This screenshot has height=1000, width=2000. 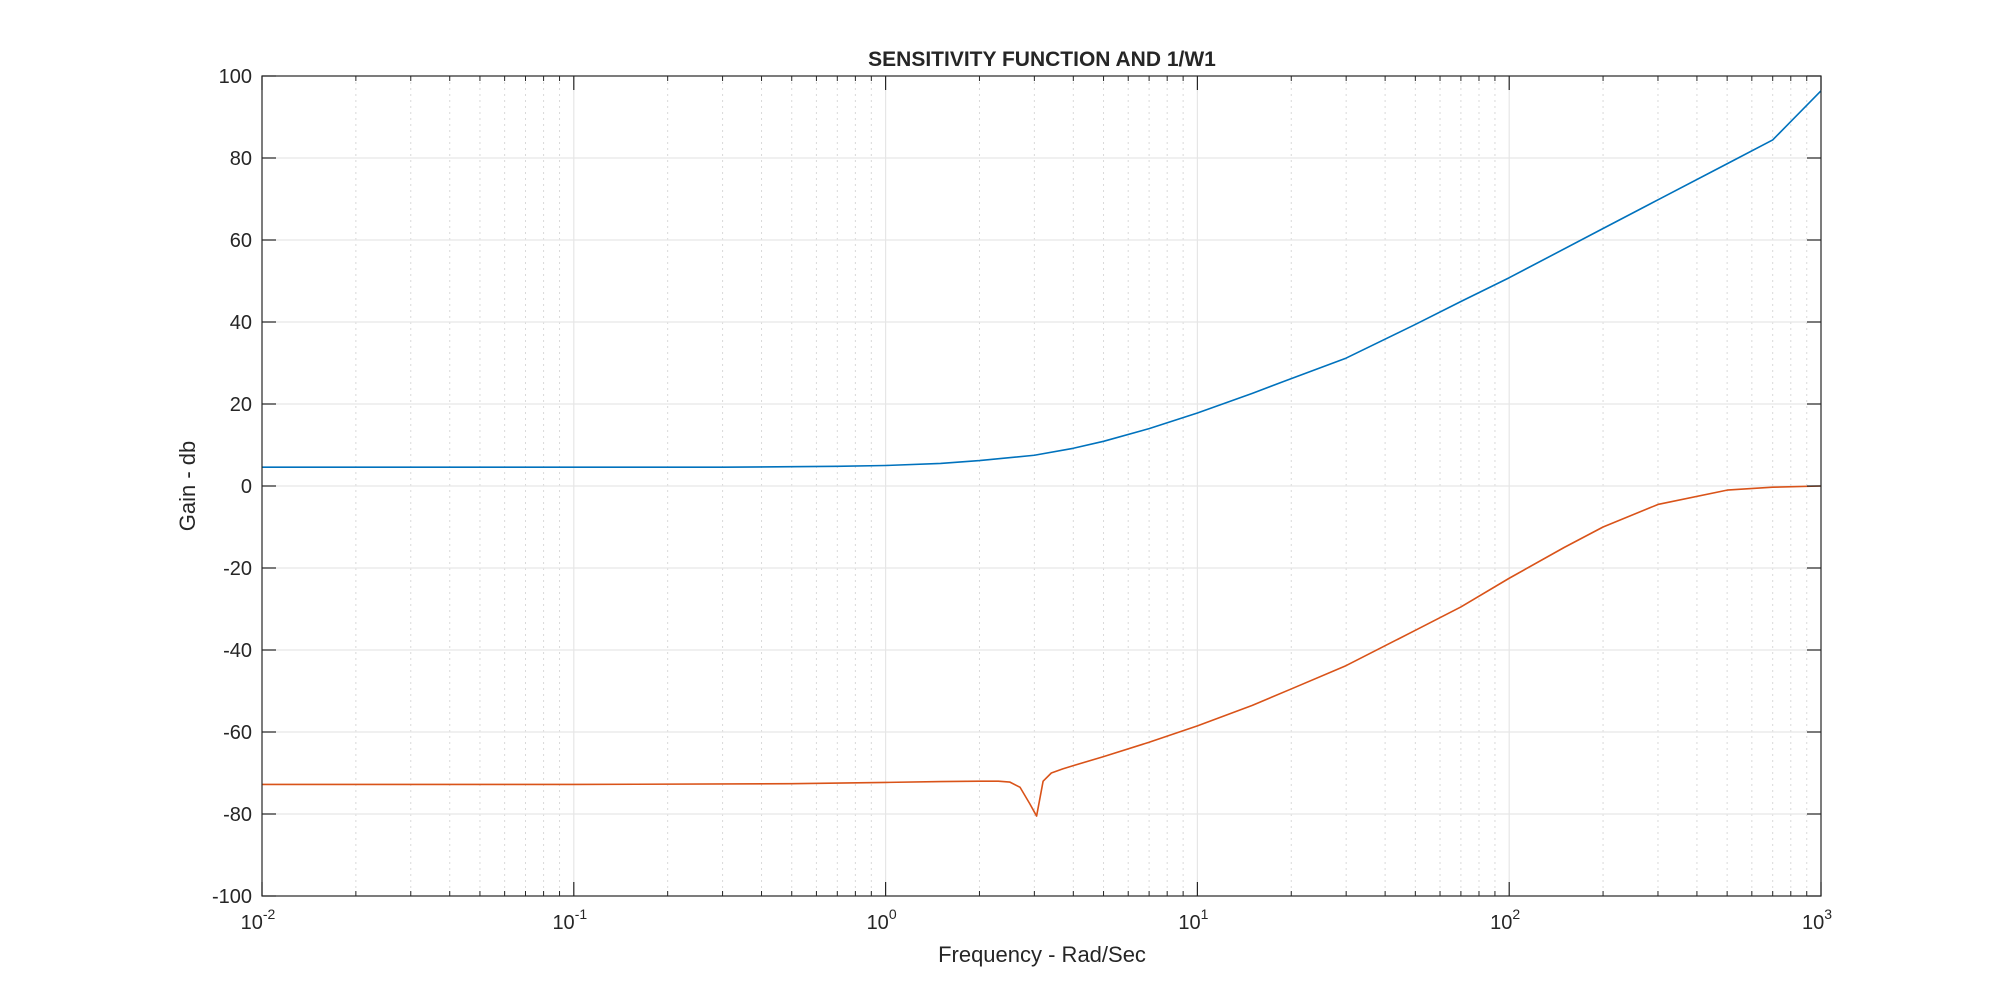 I want to click on y-tick-label: -20, so click(x=237, y=569).